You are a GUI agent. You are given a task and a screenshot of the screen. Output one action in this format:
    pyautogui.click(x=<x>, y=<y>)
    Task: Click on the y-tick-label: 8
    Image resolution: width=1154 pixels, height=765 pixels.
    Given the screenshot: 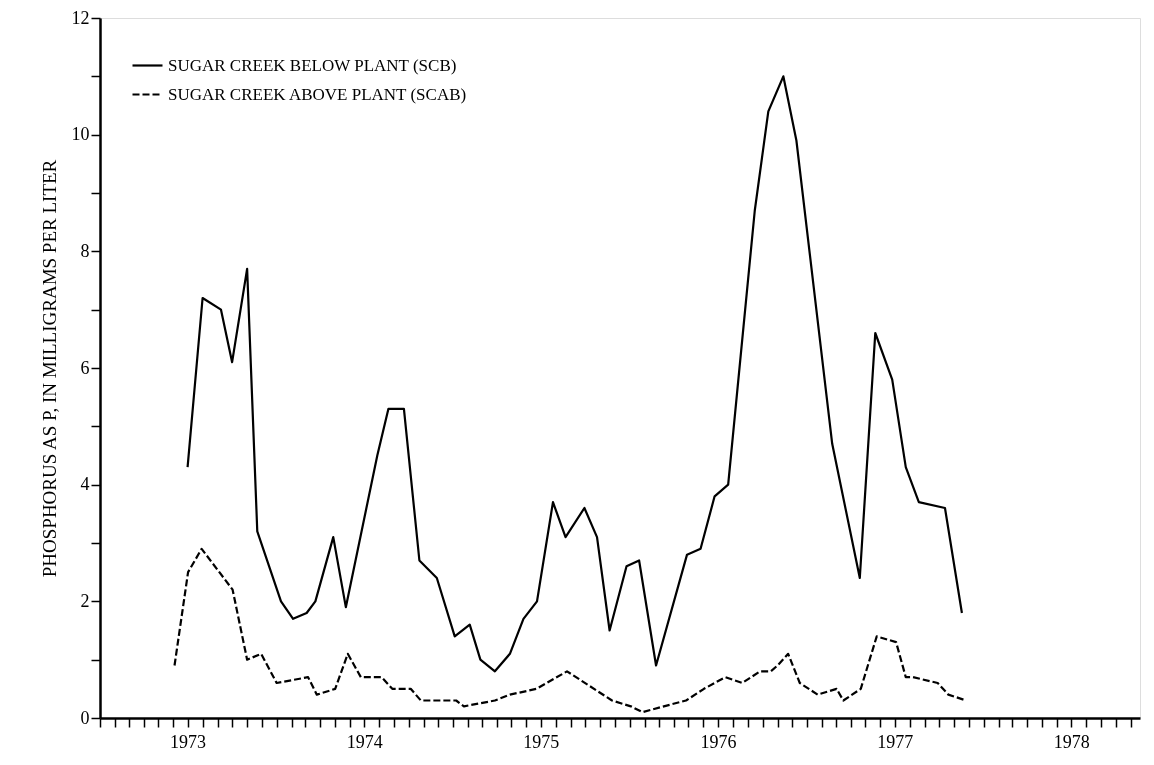 What is the action you would take?
    pyautogui.click(x=85, y=250)
    